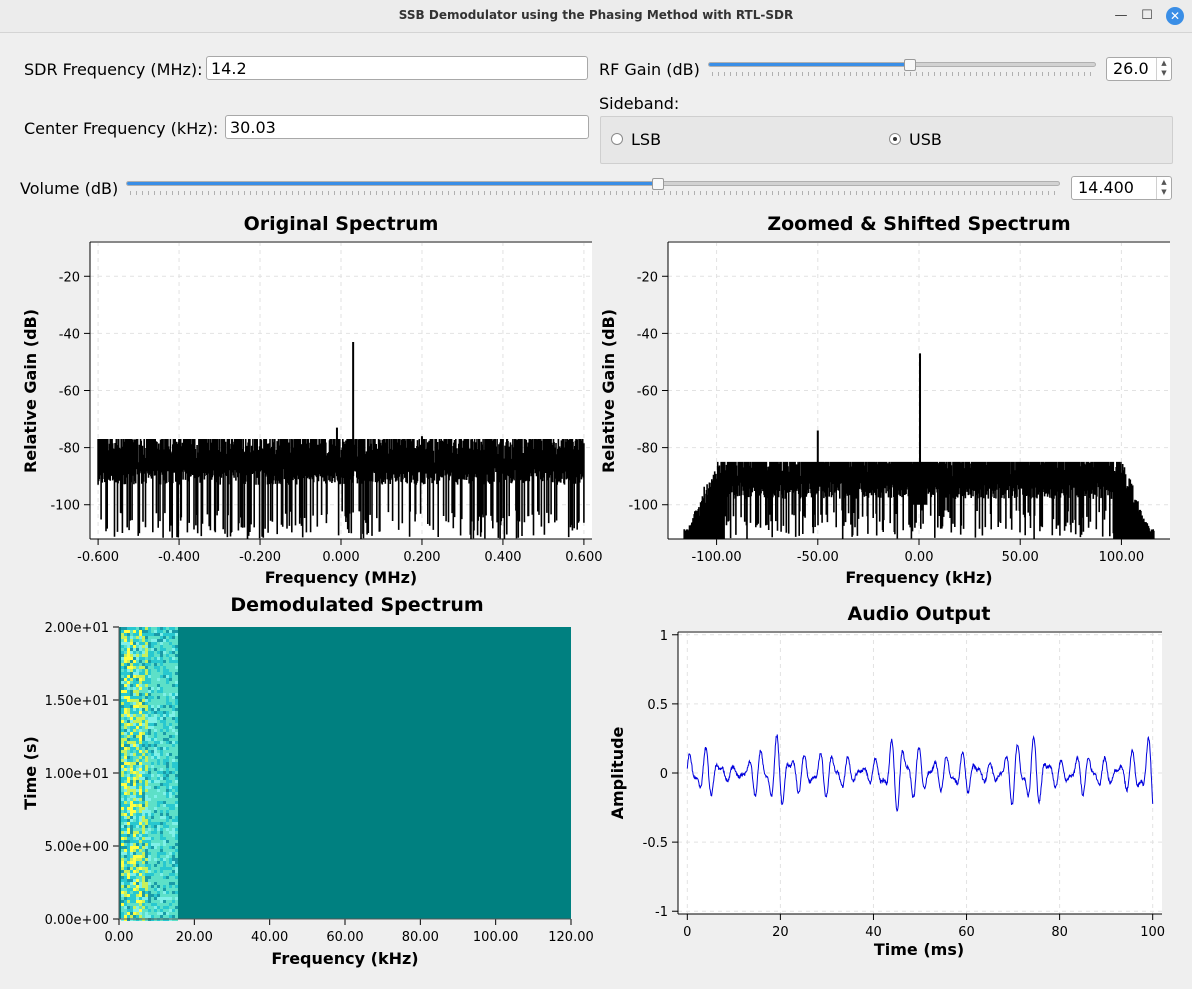  I want to click on volume-slider-handle, so click(658, 184).